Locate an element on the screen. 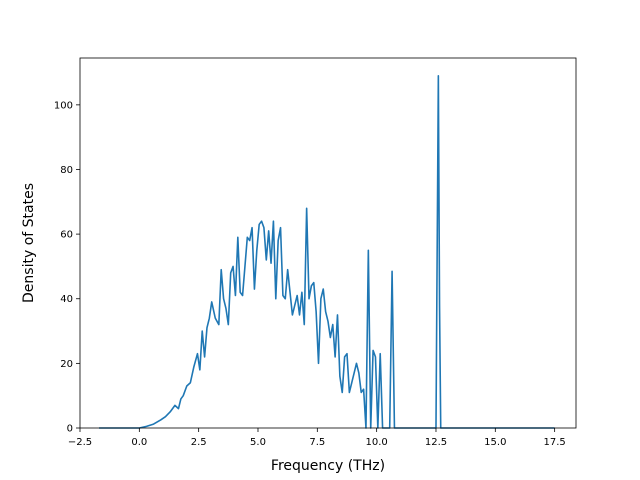 The image size is (640, 480). x-axis: −2.5 0.0 2.5 5.0 7.5 10.0 12.5 15.0 17.5 is located at coordinates (317, 438).